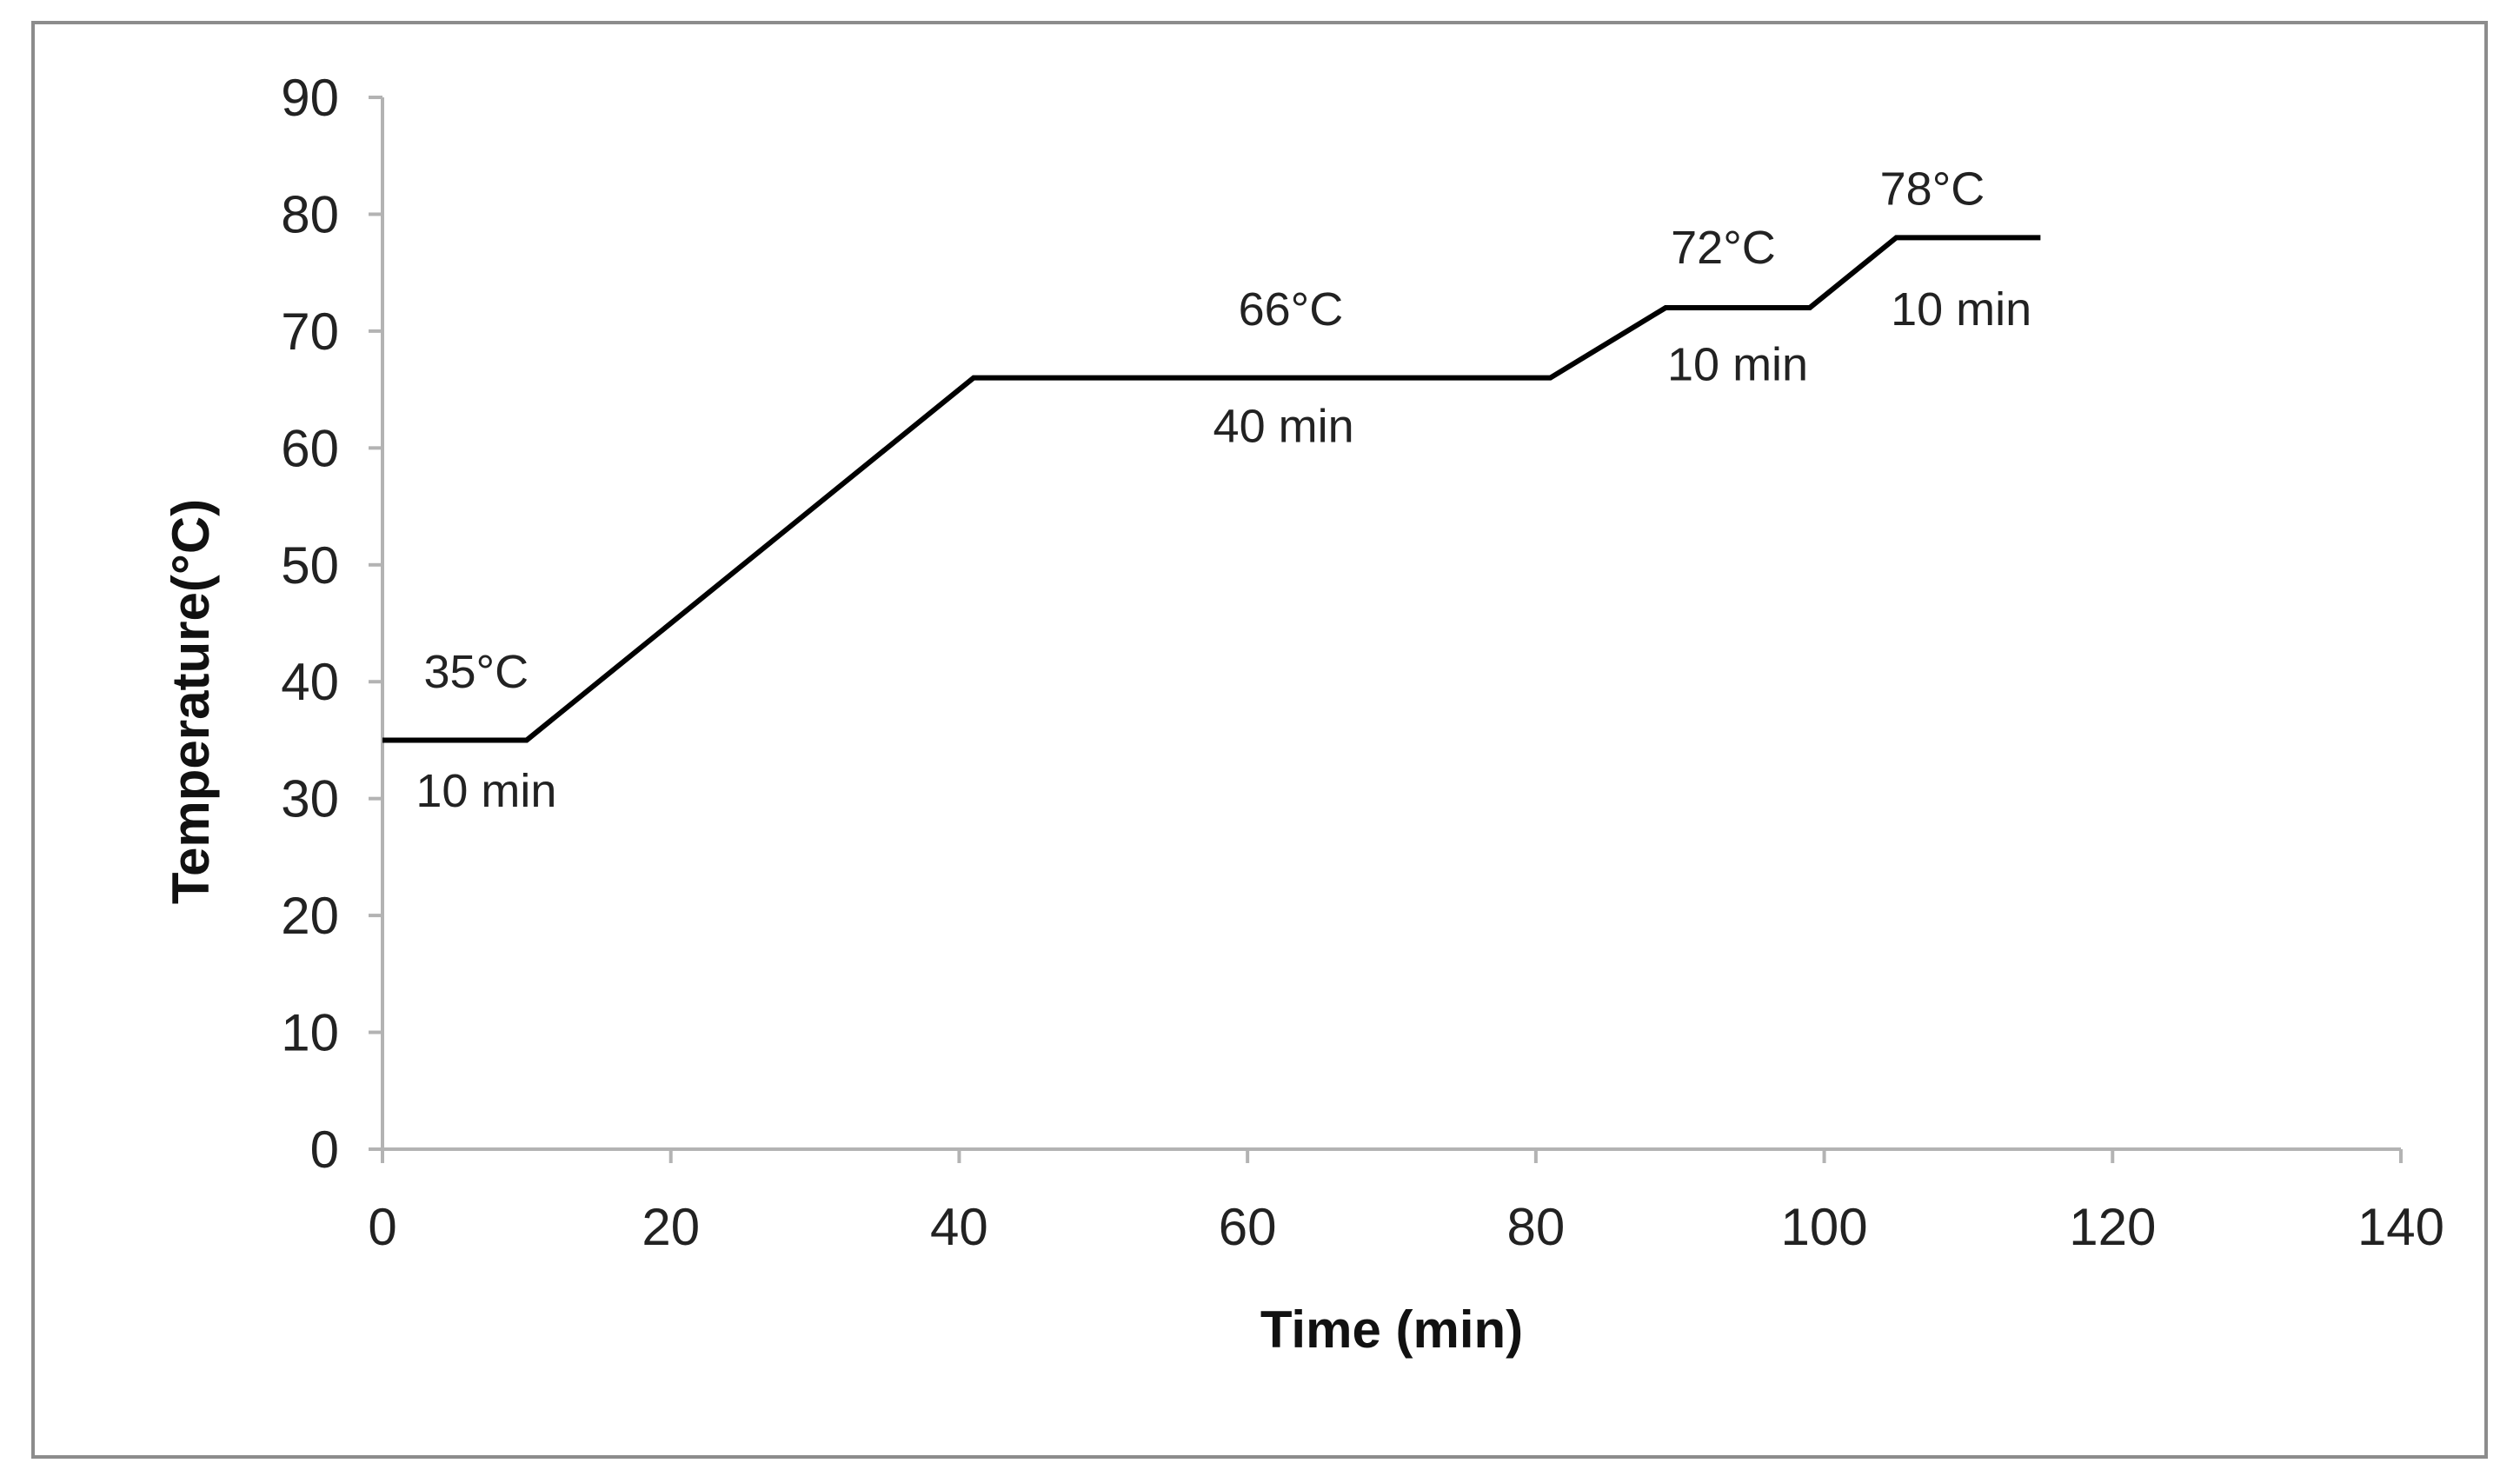 The width and height of the screenshot is (2520, 1483). What do you see at coordinates (1723, 248) in the screenshot?
I see `annotation-label: 72°C` at bounding box center [1723, 248].